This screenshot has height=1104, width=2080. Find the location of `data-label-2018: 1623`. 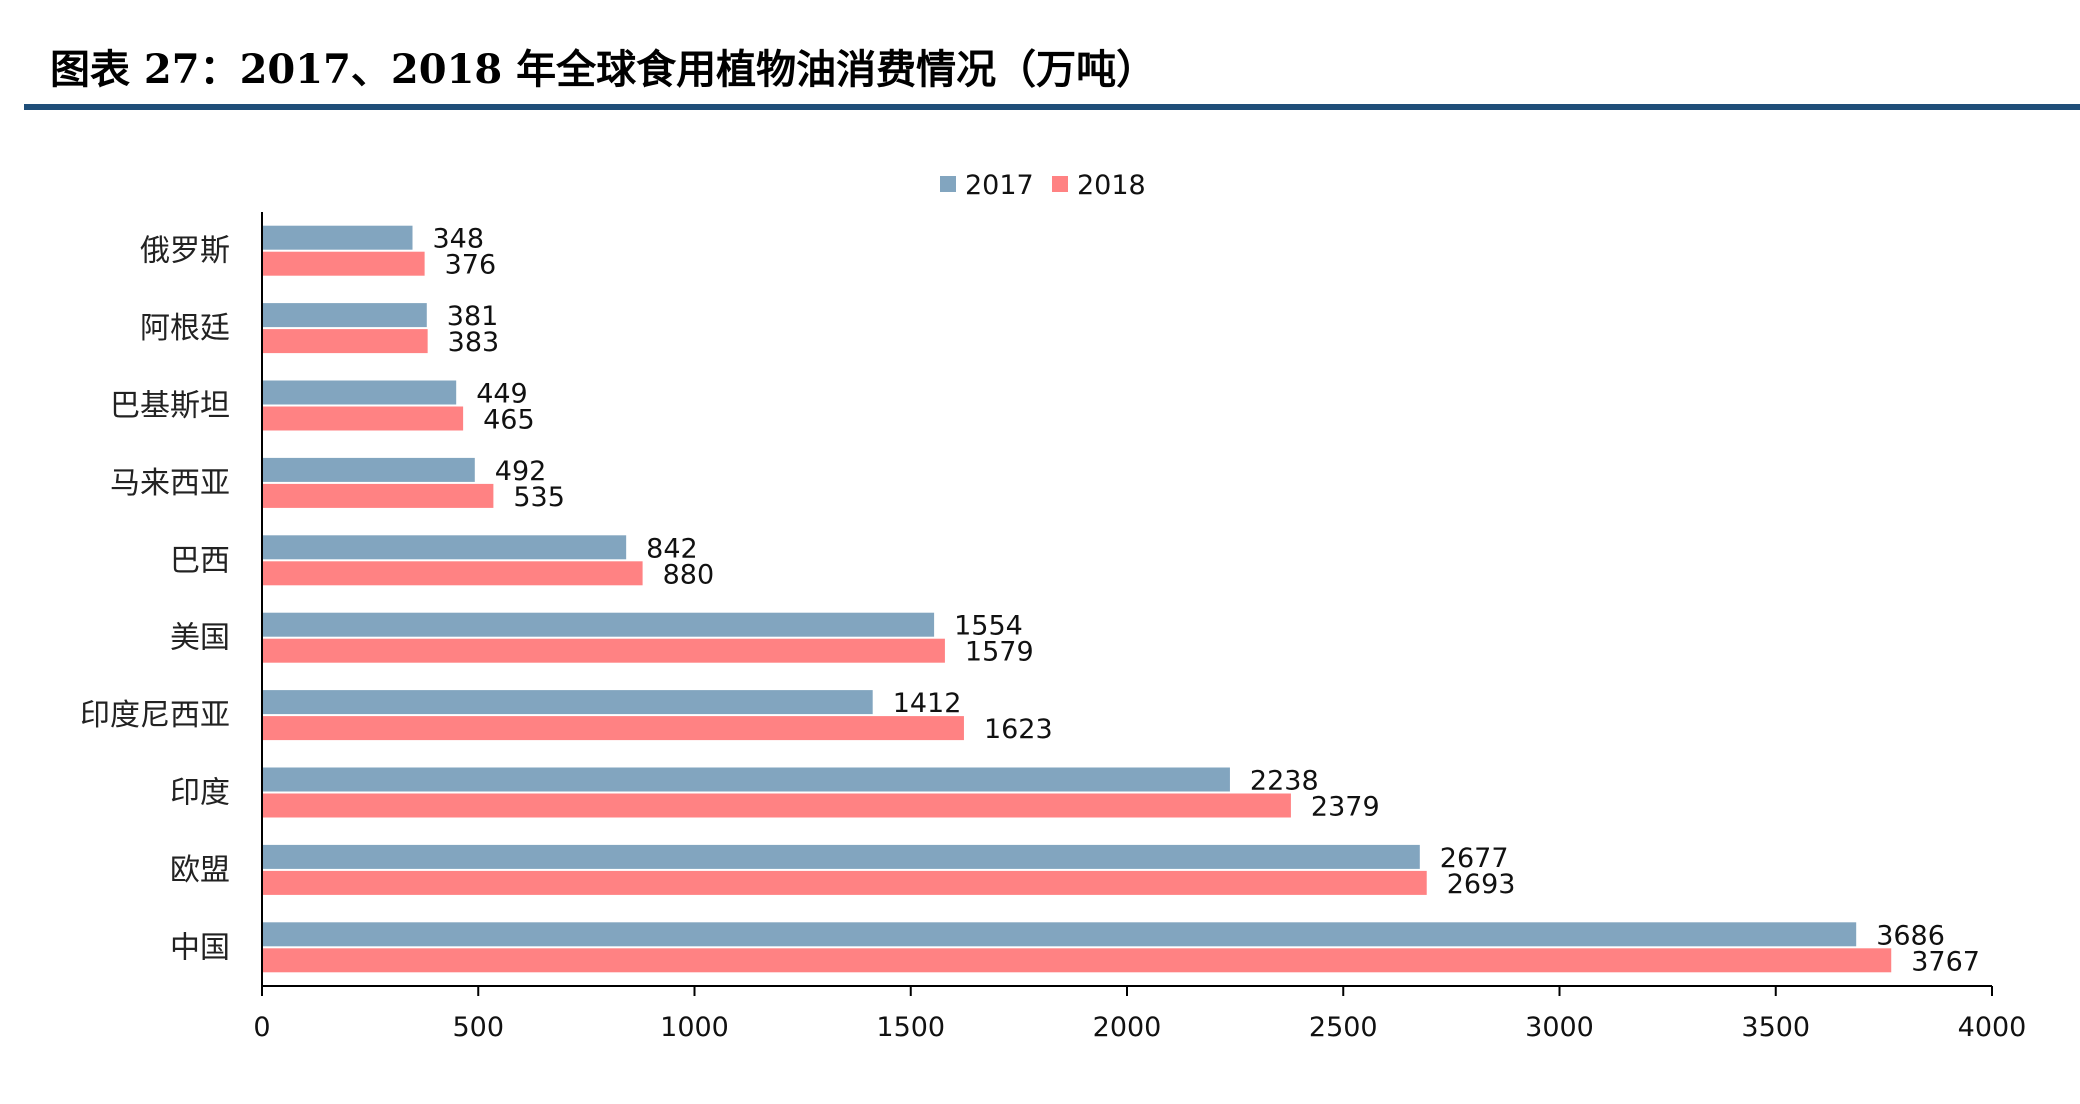

data-label-2018: 1623 is located at coordinates (1018, 729).